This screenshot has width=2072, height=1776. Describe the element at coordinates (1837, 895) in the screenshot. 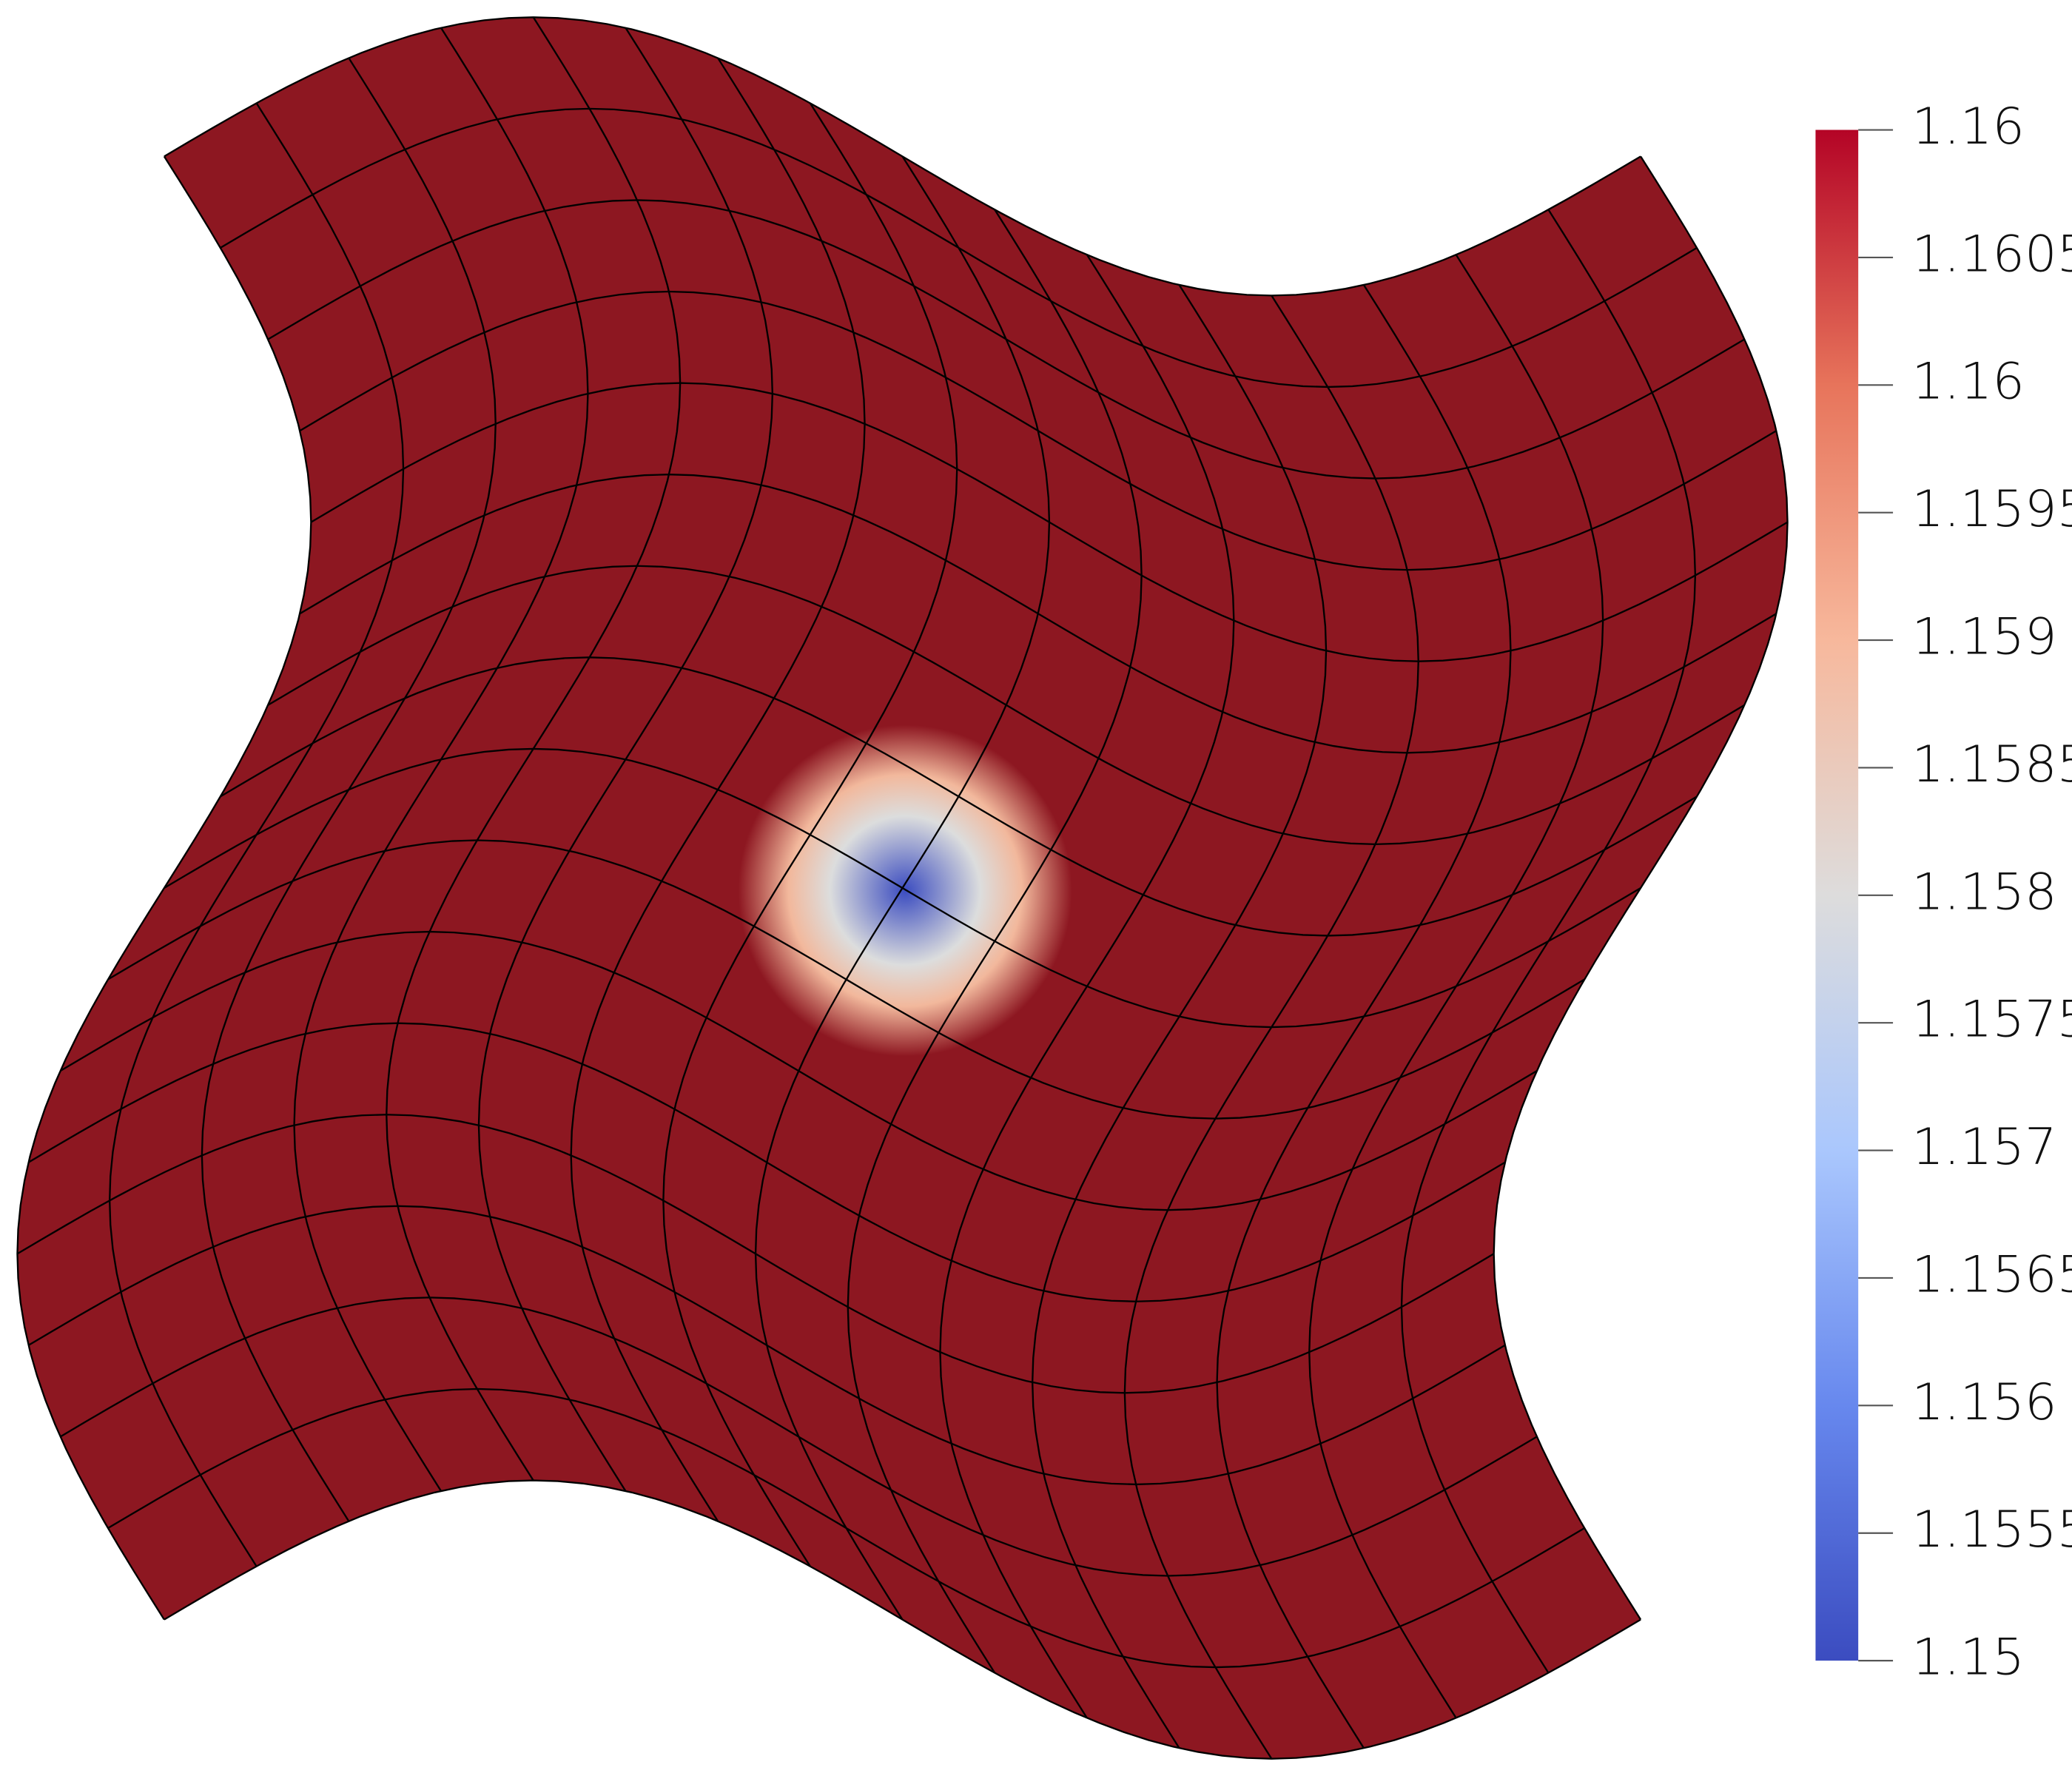

I see `colorbar` at that location.